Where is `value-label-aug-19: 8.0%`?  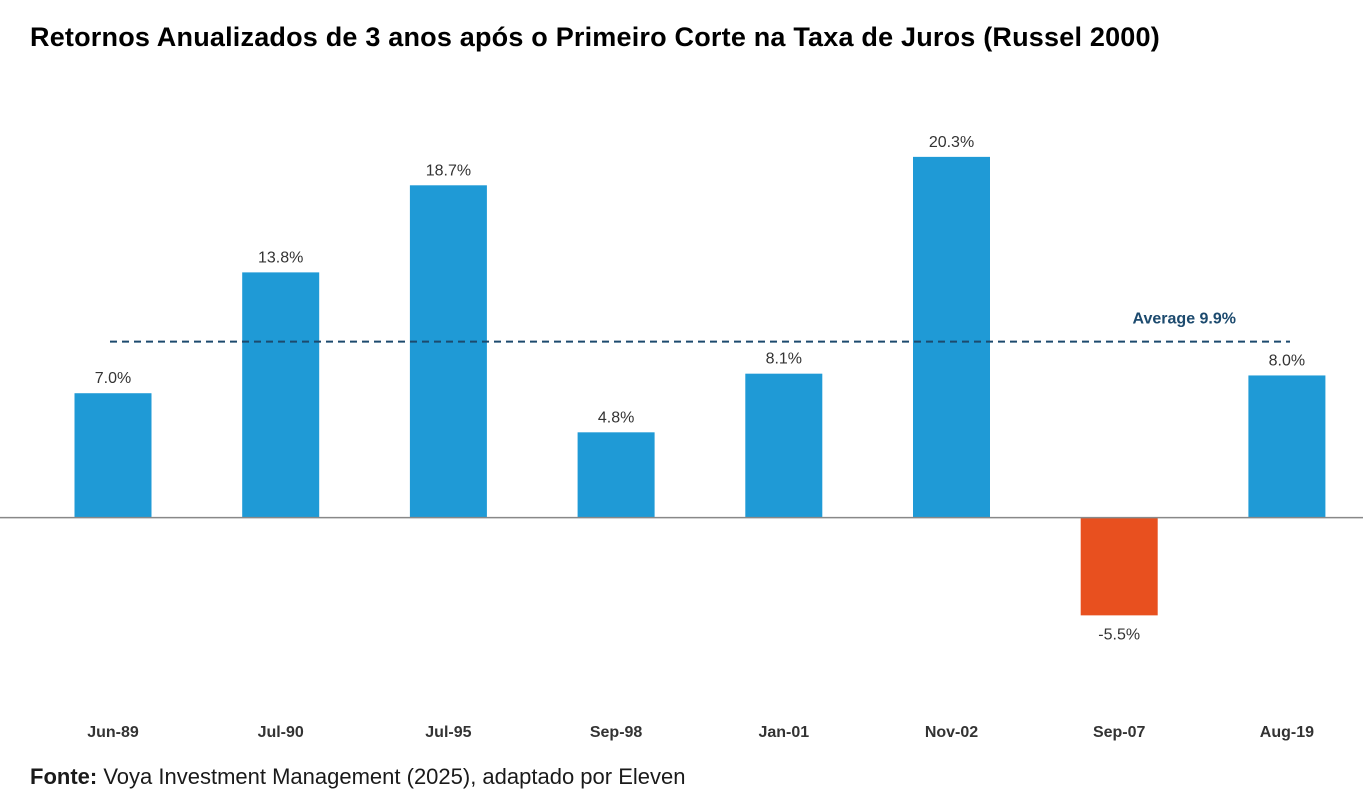
value-label-aug-19: 8.0% is located at coordinates (1287, 360).